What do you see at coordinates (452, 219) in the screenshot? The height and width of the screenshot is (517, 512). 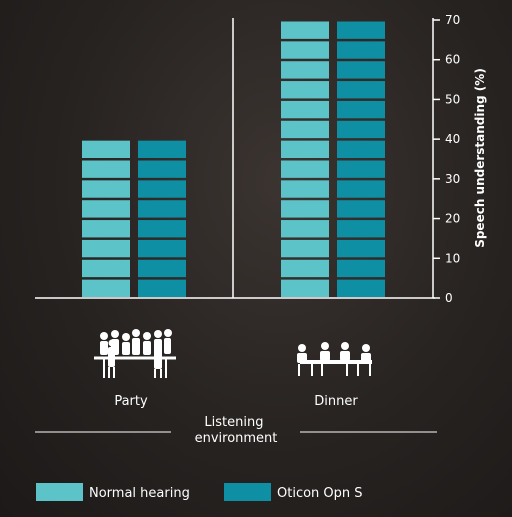 I see `y-tick-label: 20` at bounding box center [452, 219].